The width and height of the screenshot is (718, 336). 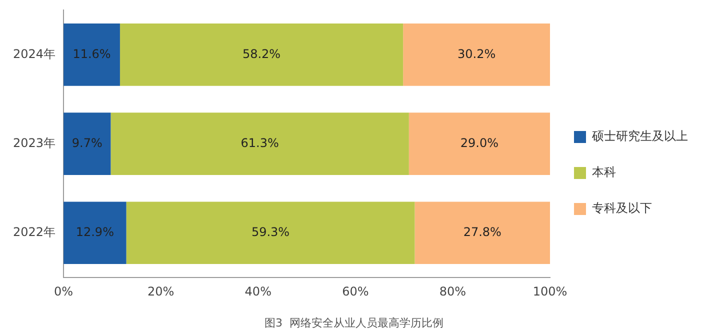 I want to click on data-label: 11.6%, so click(x=91, y=53).